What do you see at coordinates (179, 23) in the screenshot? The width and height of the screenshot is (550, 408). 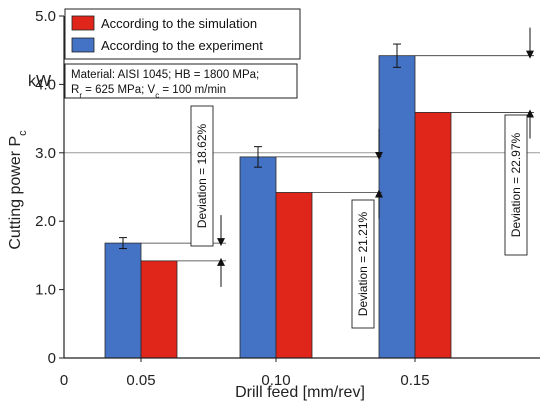 I see `legend-label-simulation: According to the simulation` at bounding box center [179, 23].